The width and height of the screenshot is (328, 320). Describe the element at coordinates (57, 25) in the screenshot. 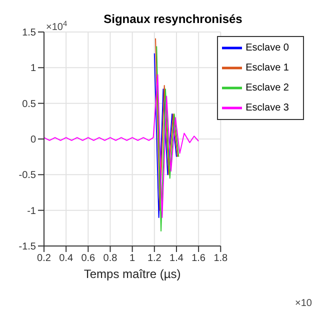

I see `annotation: ×10$^{4}$` at that location.